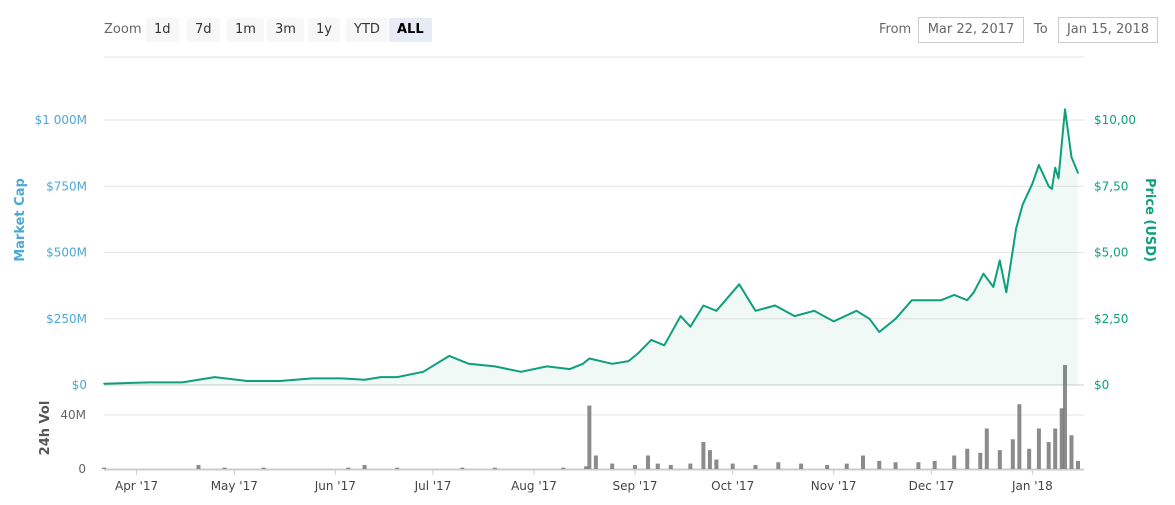 This screenshot has height=505, width=1175. I want to click on zoom-1m-button: 1m, so click(245, 30).